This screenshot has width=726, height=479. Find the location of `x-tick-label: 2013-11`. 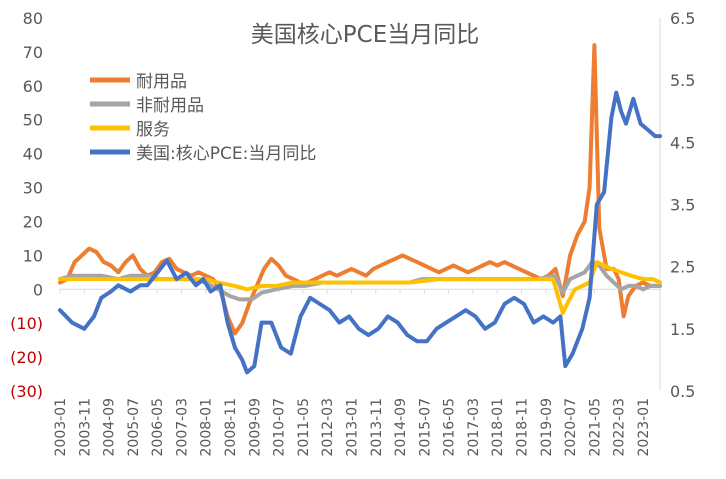

x-tick-label: 2013-11 is located at coordinates (377, 427).